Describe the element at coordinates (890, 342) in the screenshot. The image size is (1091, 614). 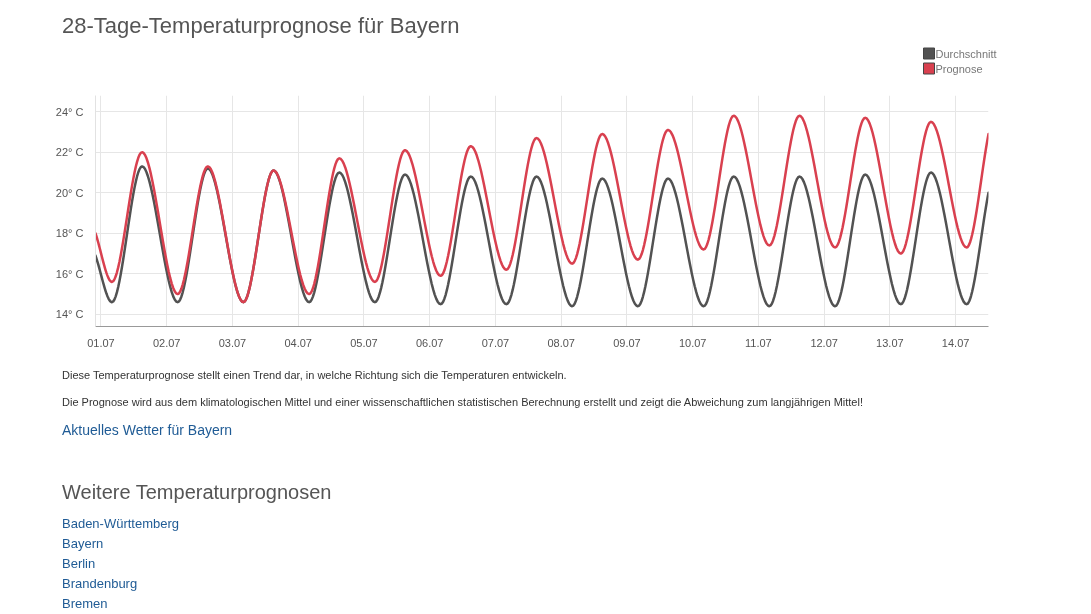
I see `x-tick-label: 13.07` at that location.